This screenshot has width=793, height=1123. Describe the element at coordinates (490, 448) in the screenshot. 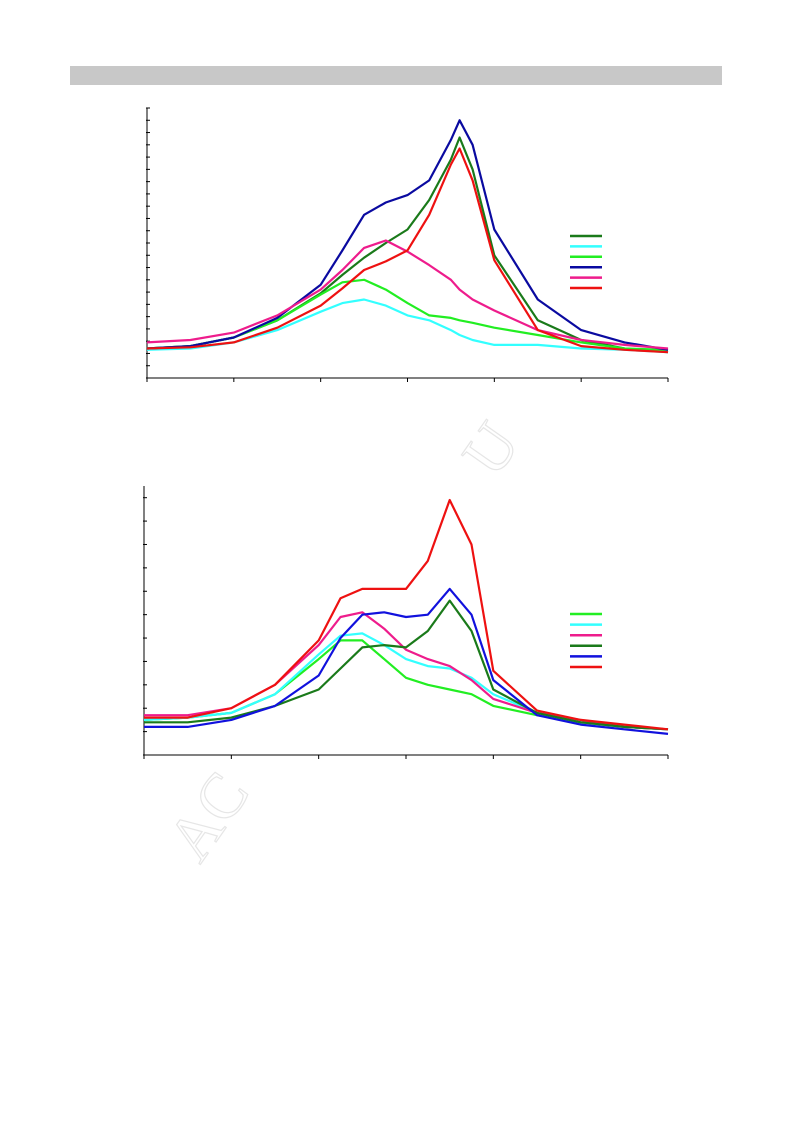

I see `watermark: U` at that location.